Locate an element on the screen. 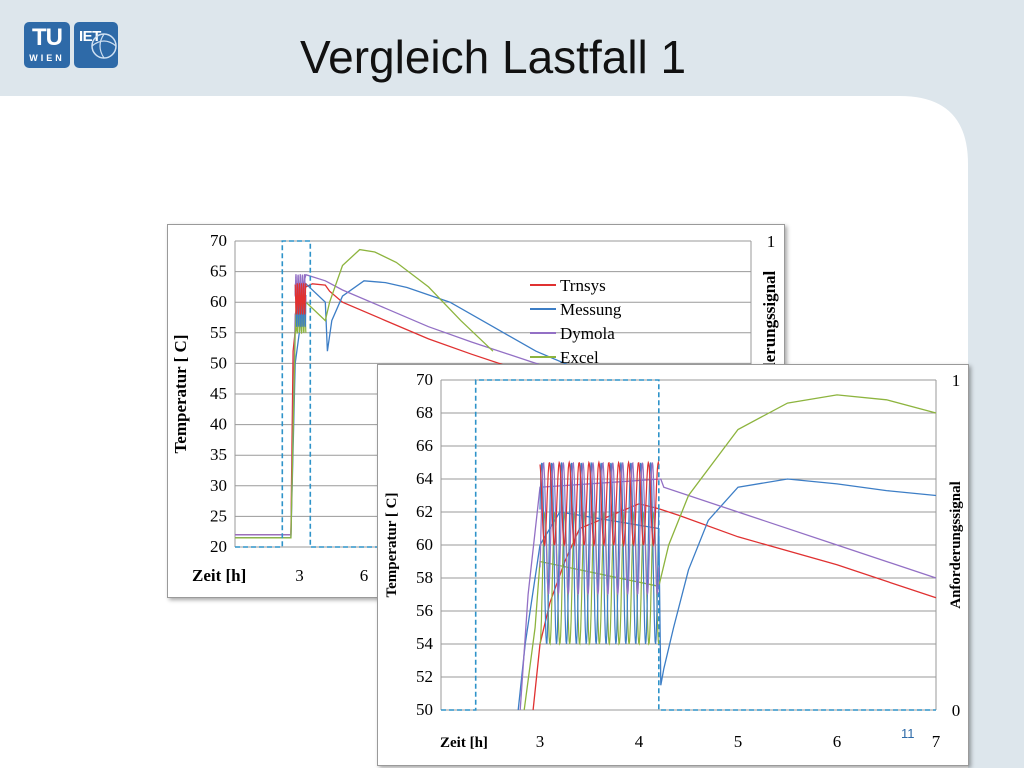  oscillation-messung is located at coordinates (599, 553).